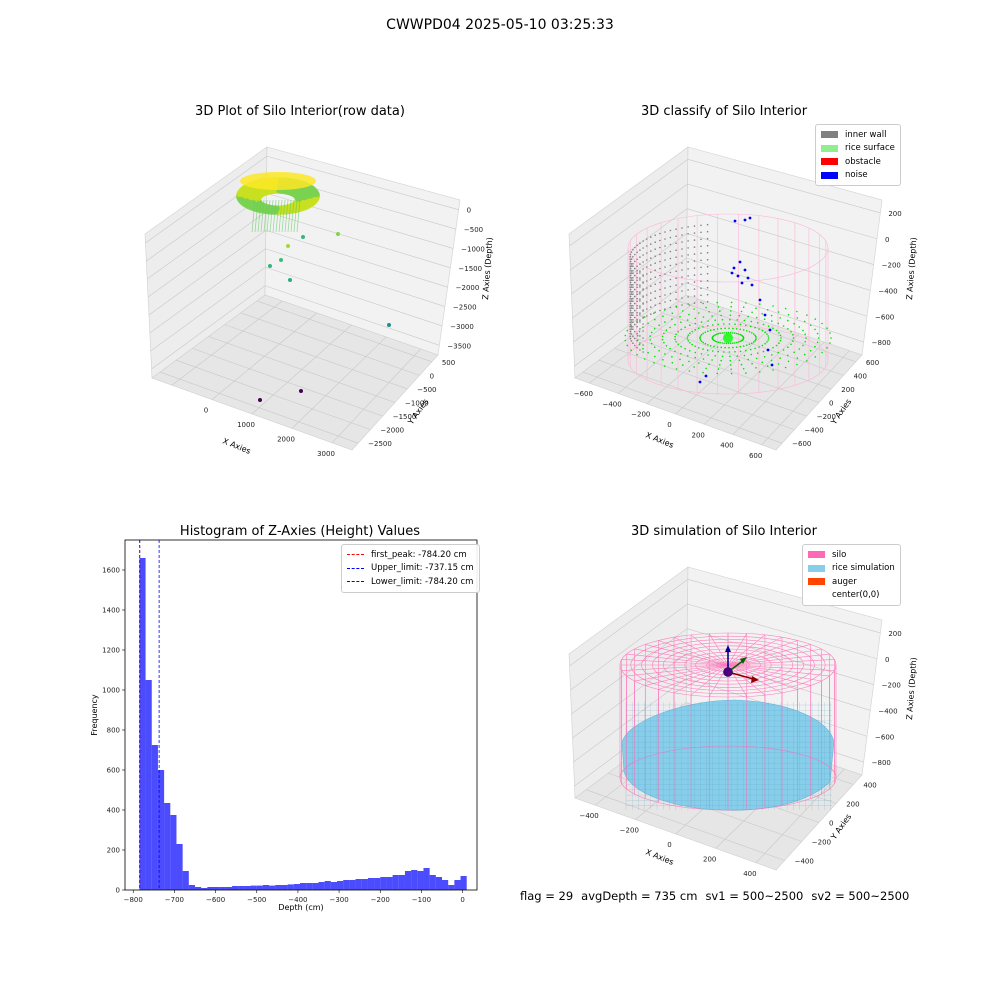  I want to click on rice-center, so click(728, 338).